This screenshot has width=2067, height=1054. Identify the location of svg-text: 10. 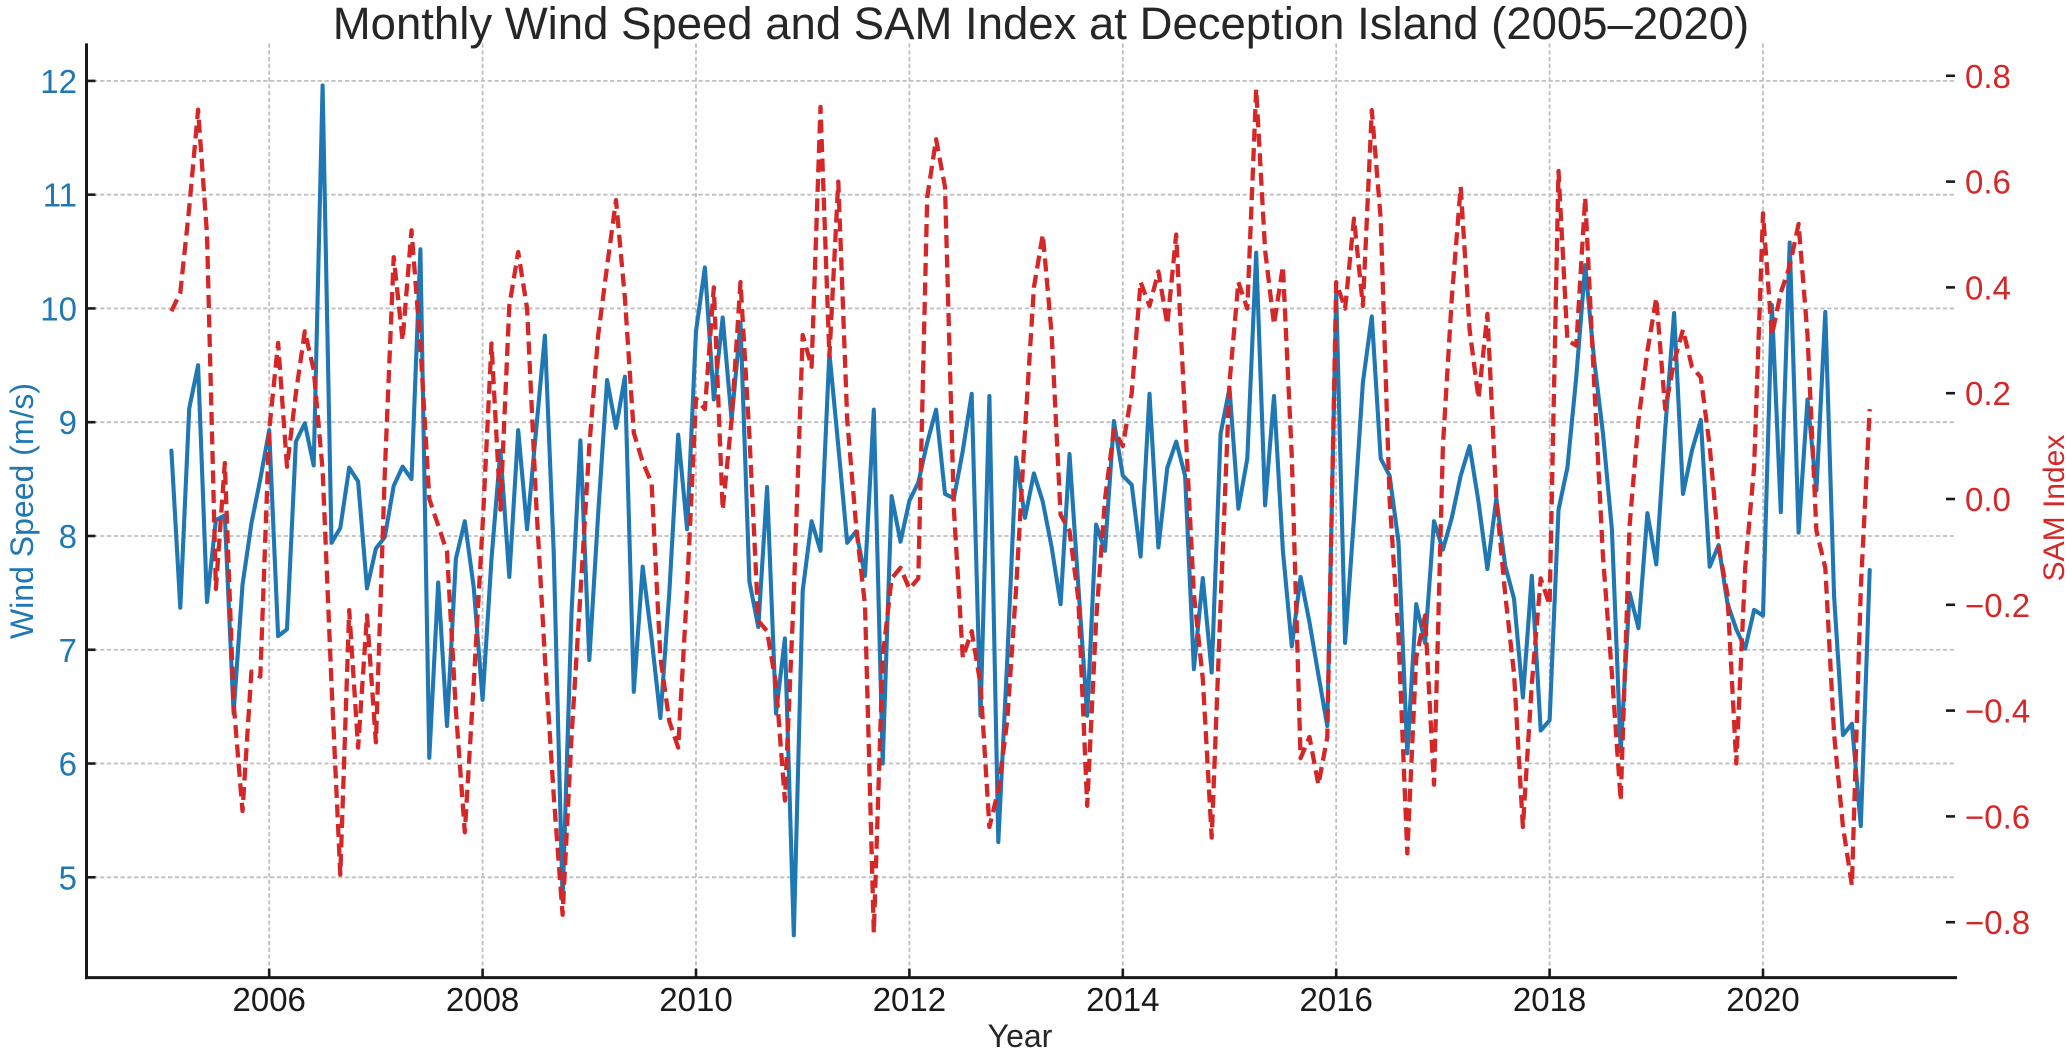
(58, 308).